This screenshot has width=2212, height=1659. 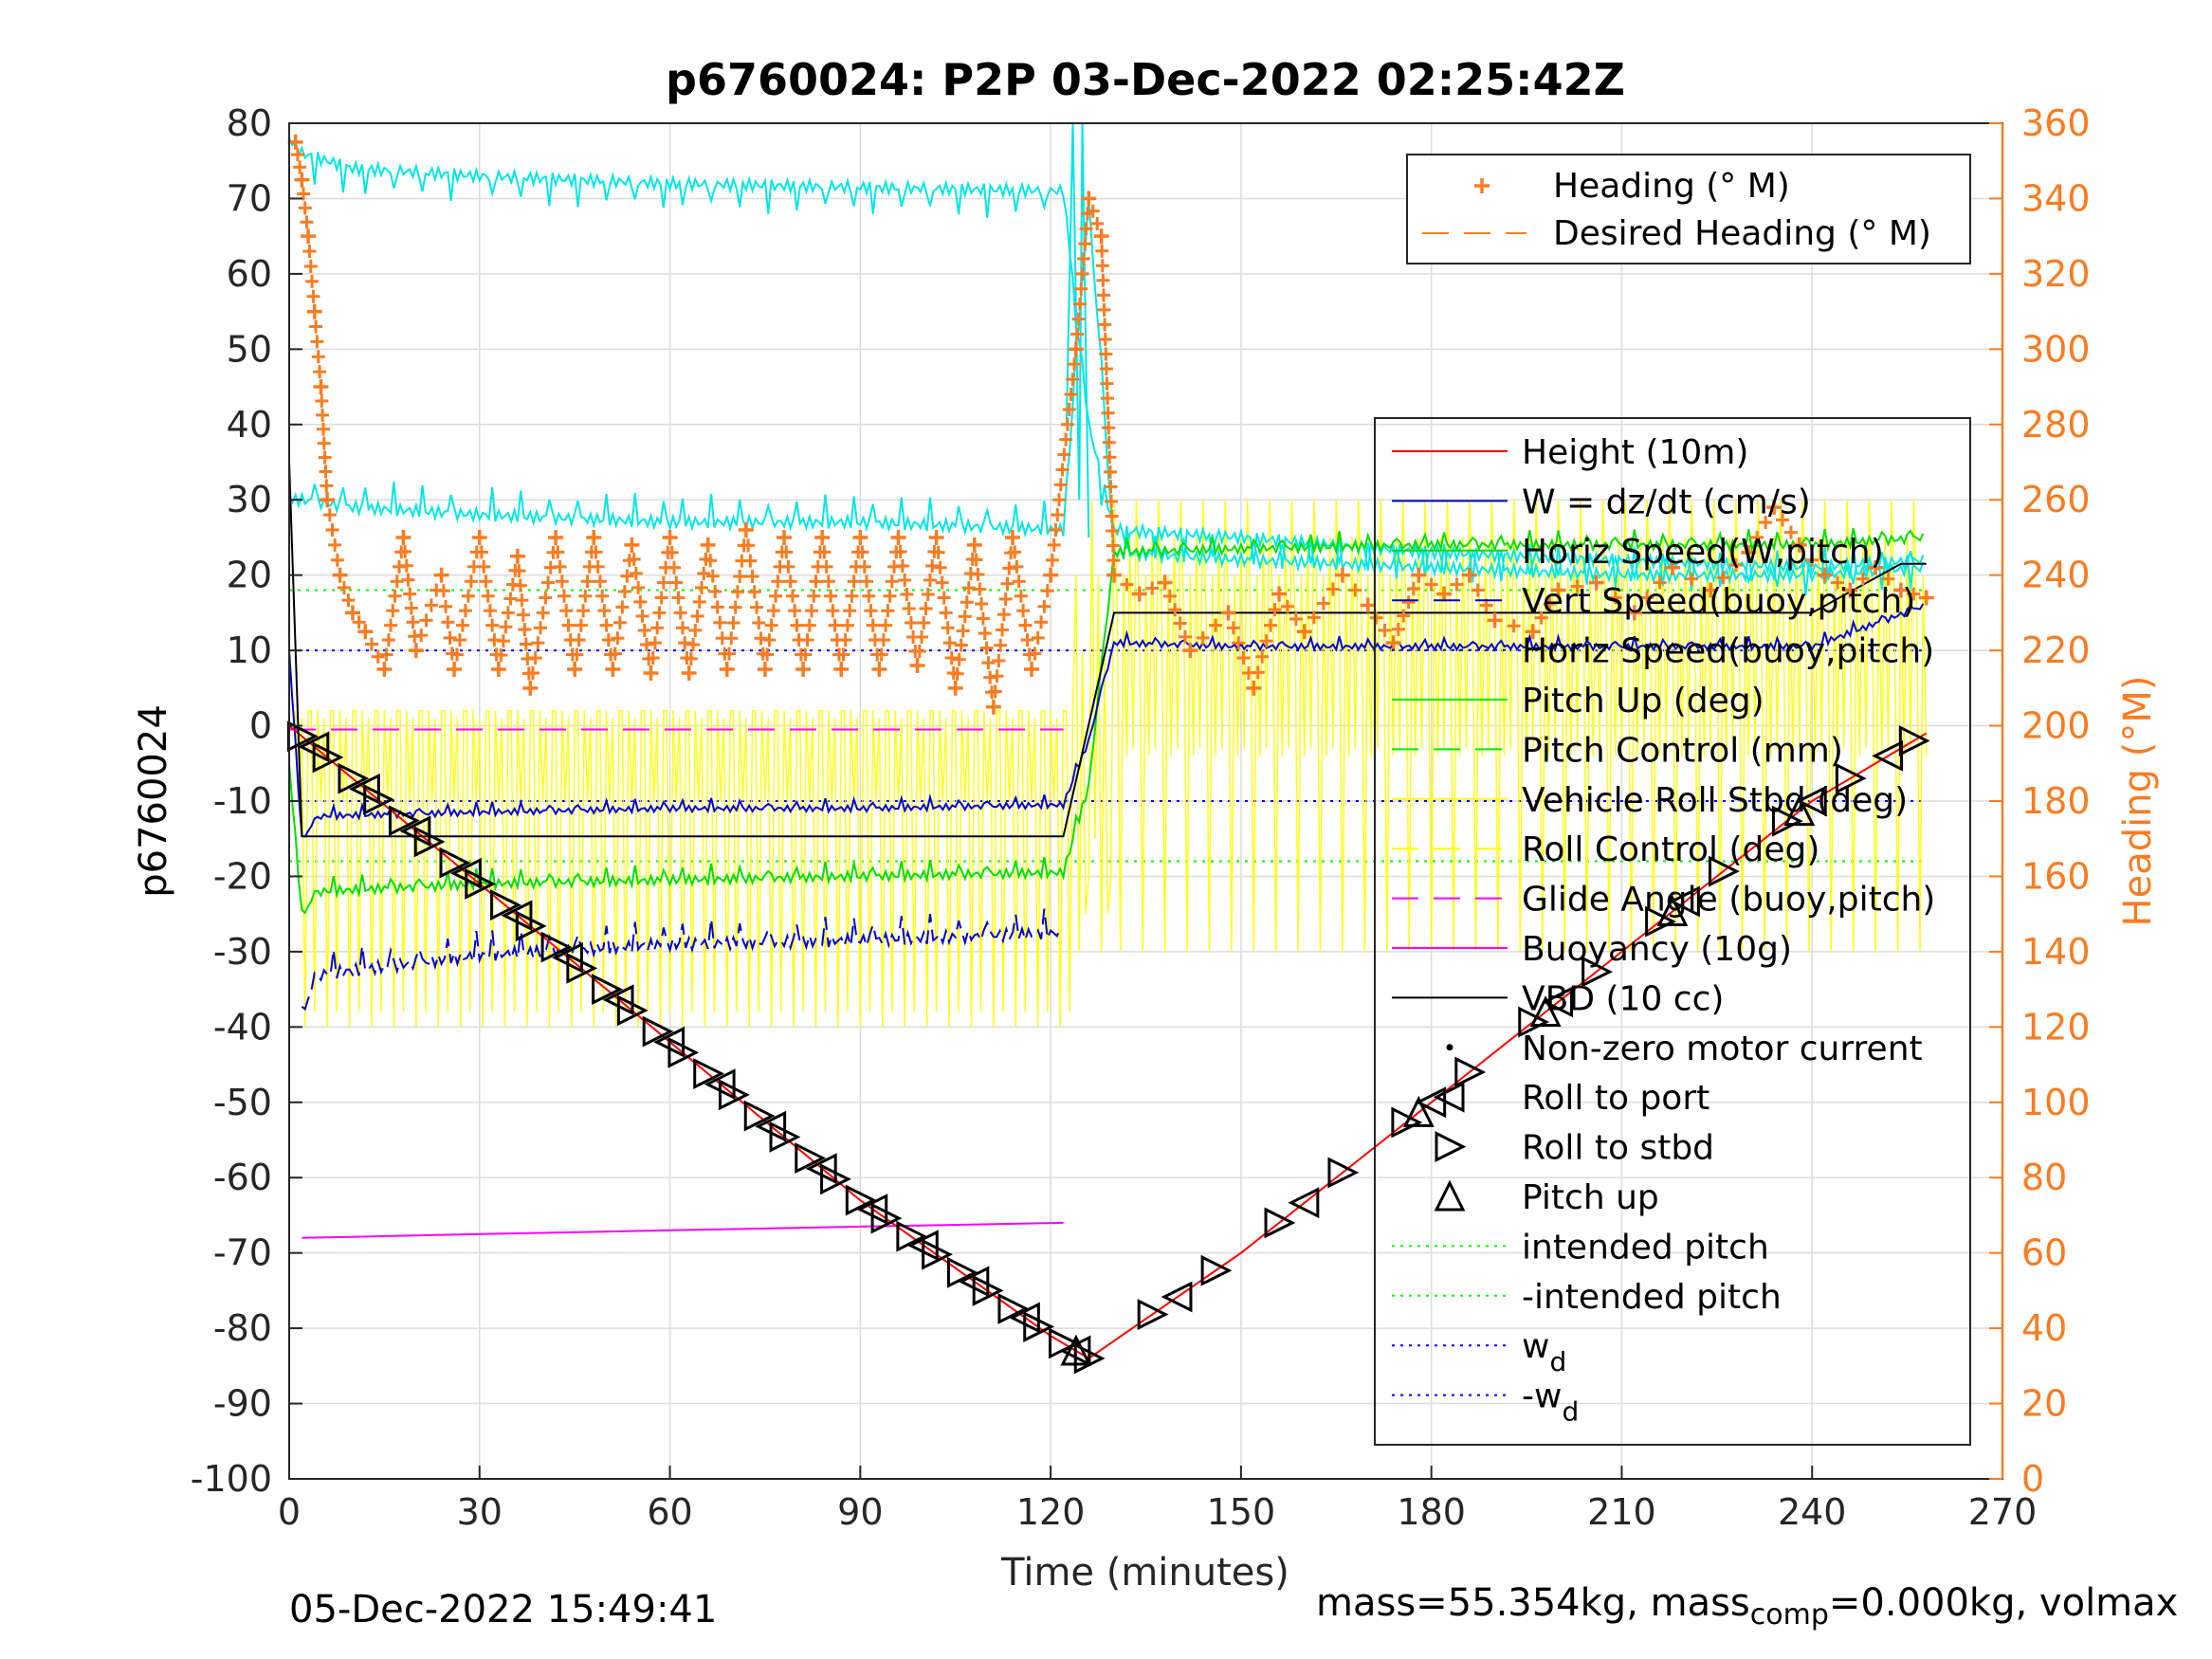 I want to click on legend-swatch-dot, so click(x=1449, y=1047).